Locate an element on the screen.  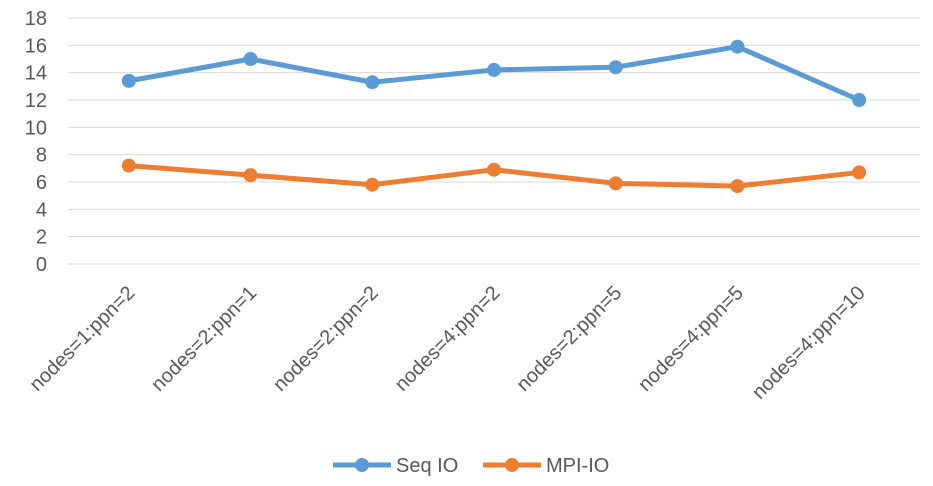
y-tick-label: 2 is located at coordinates (41, 238).